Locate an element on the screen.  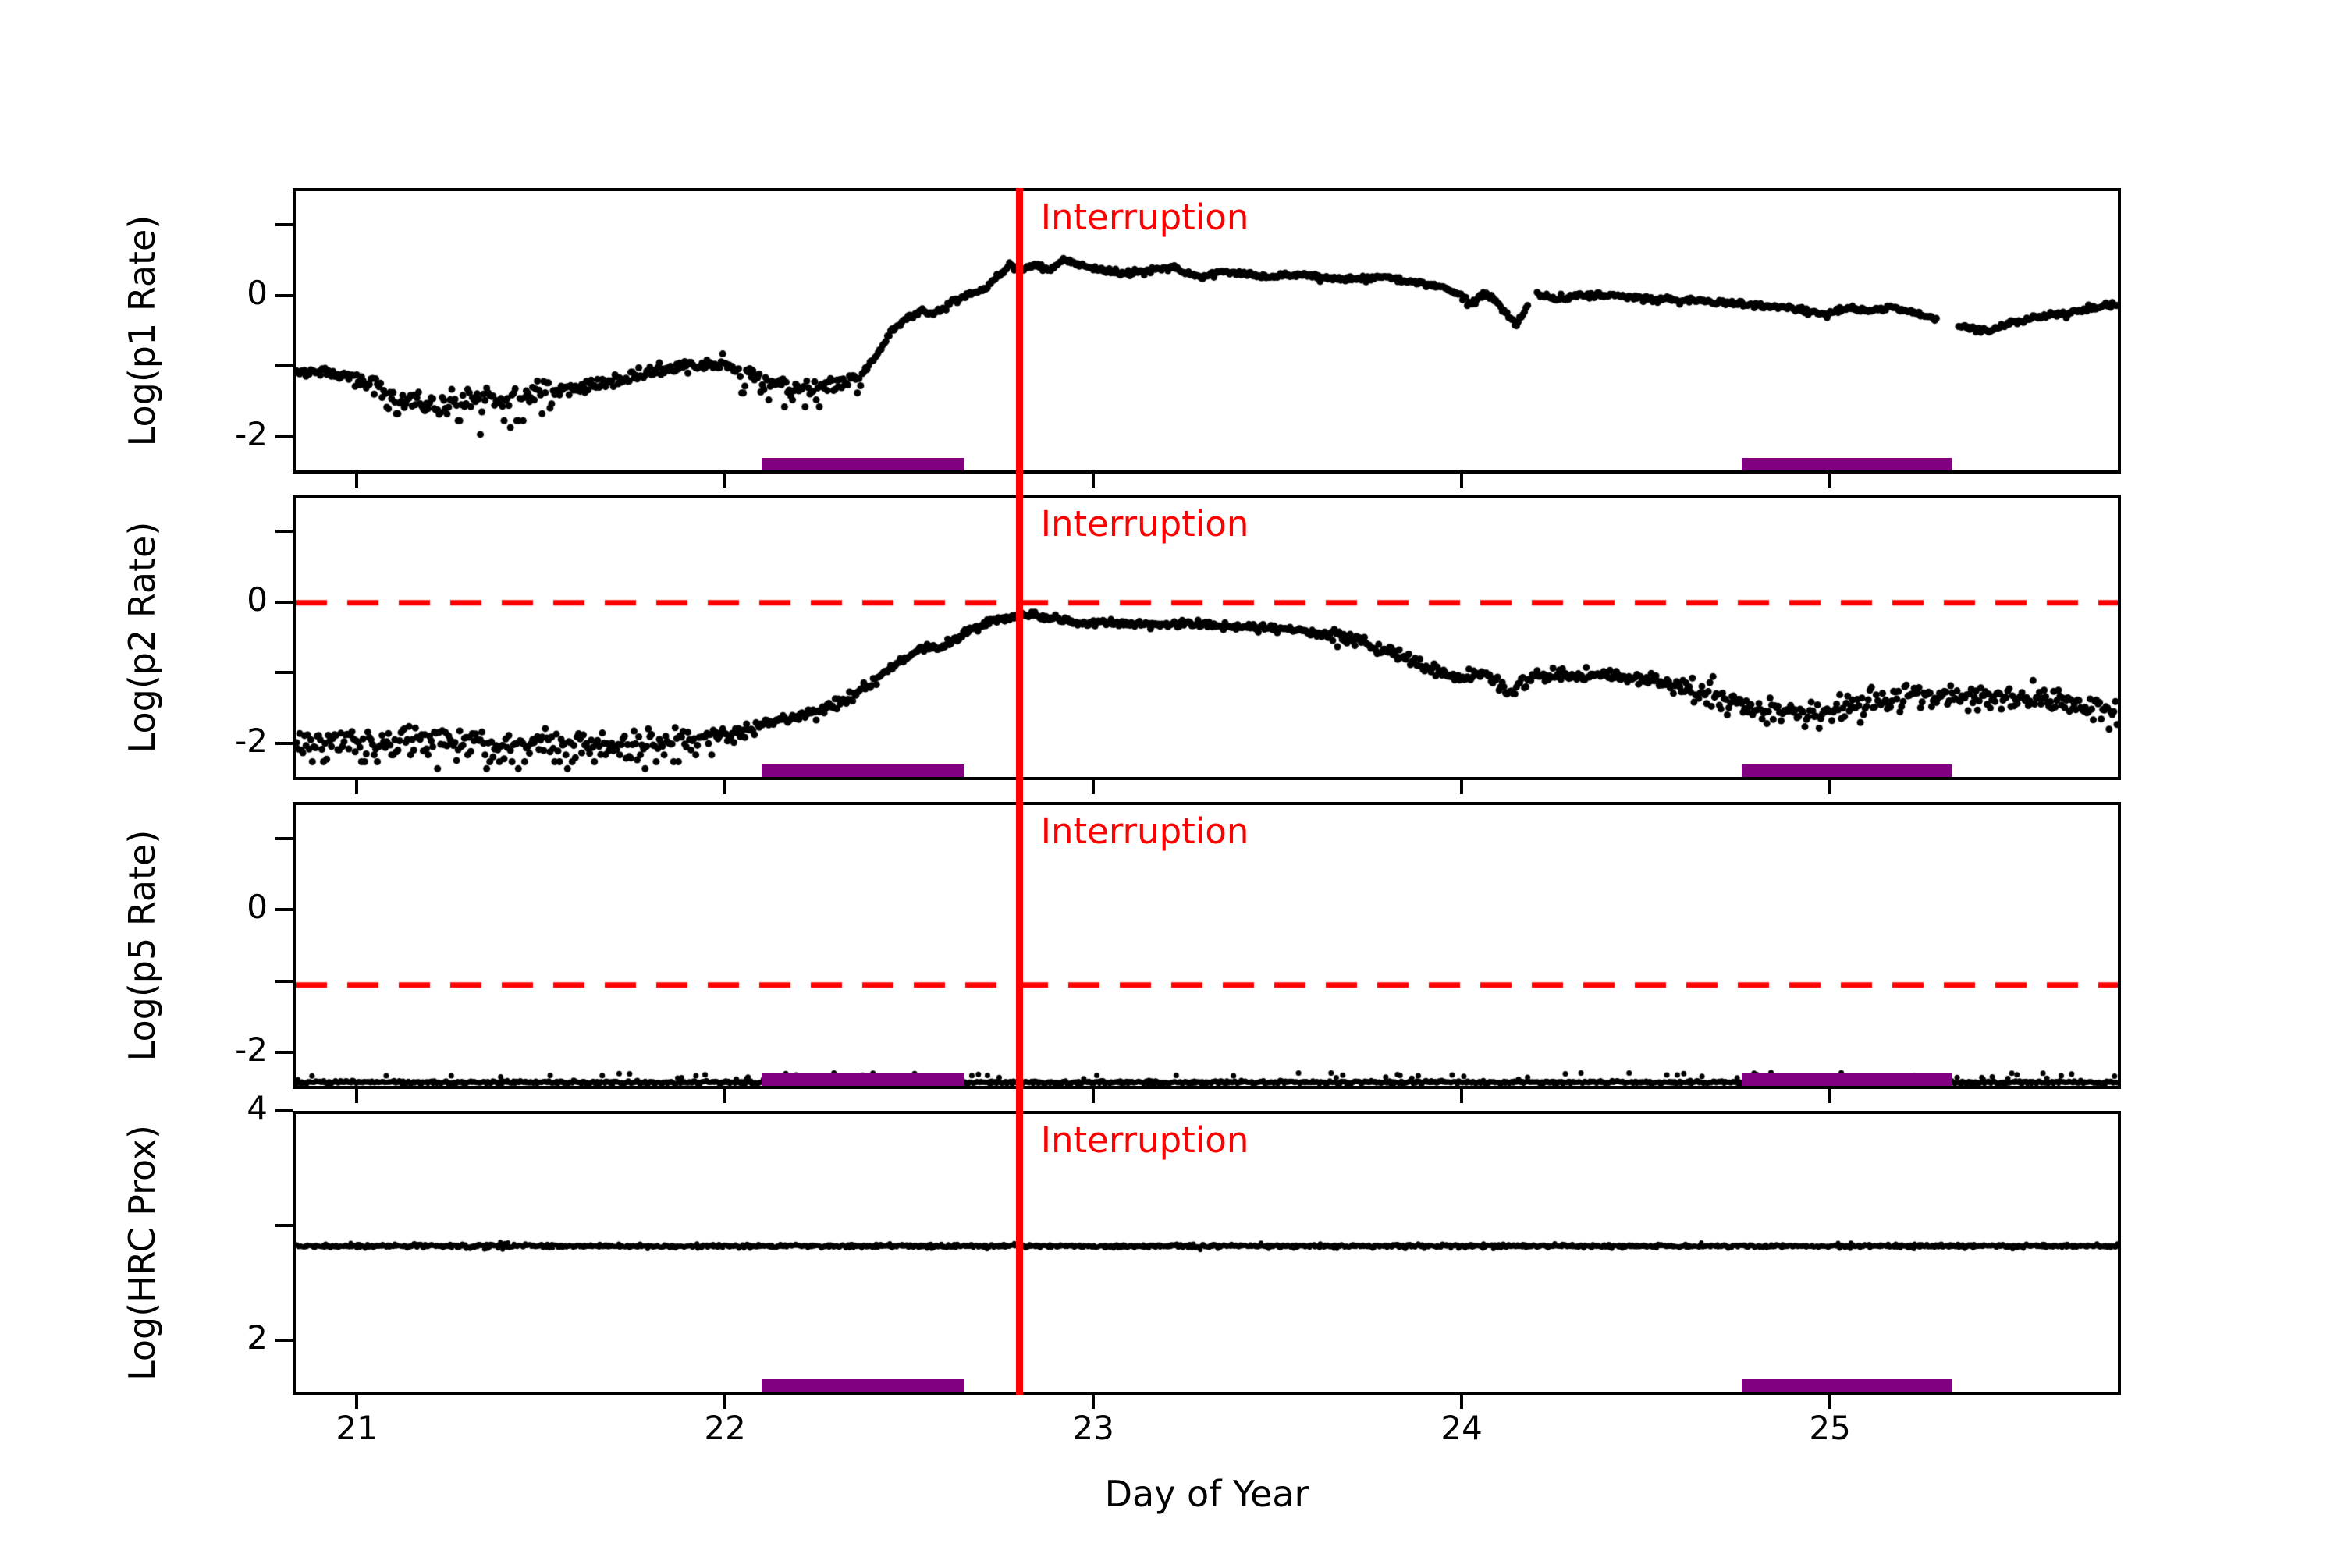
hrc-prox-scatter-canvas is located at coordinates (1207, 1253).